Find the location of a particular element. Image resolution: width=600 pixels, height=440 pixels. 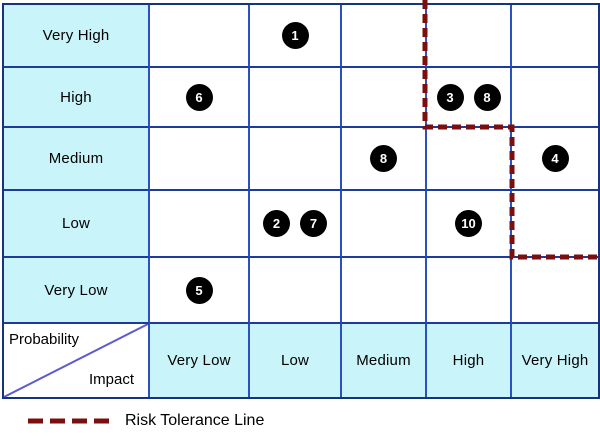

legend-label: Risk Tolerance Line is located at coordinates (195, 420).